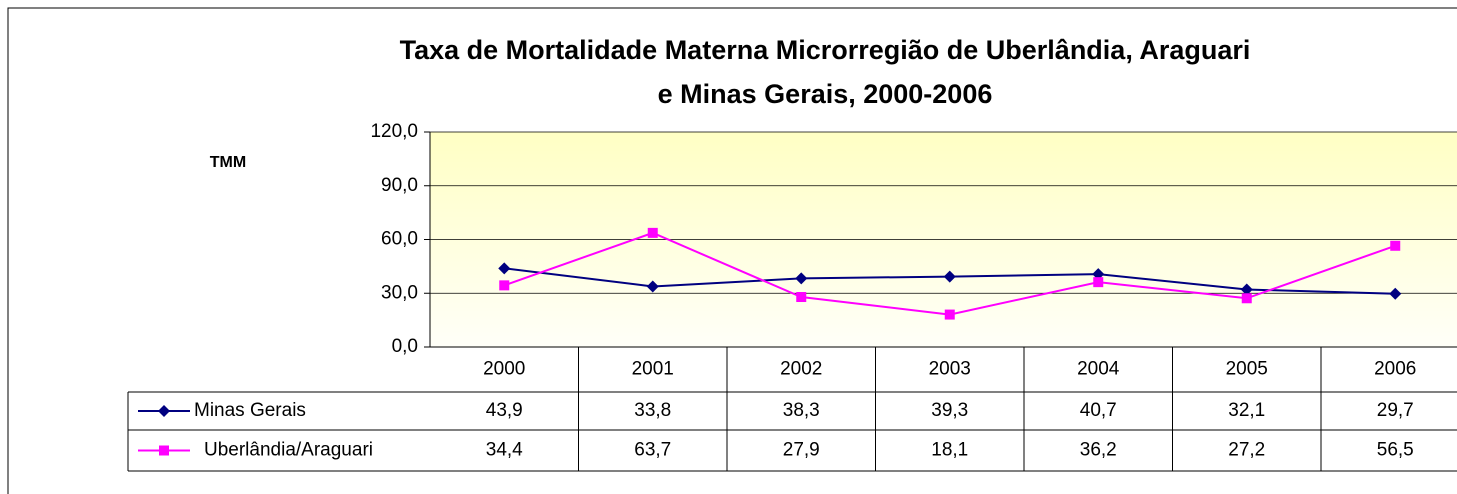  Describe the element at coordinates (399, 185) in the screenshot. I see `y-tick-label: 90,0` at that location.